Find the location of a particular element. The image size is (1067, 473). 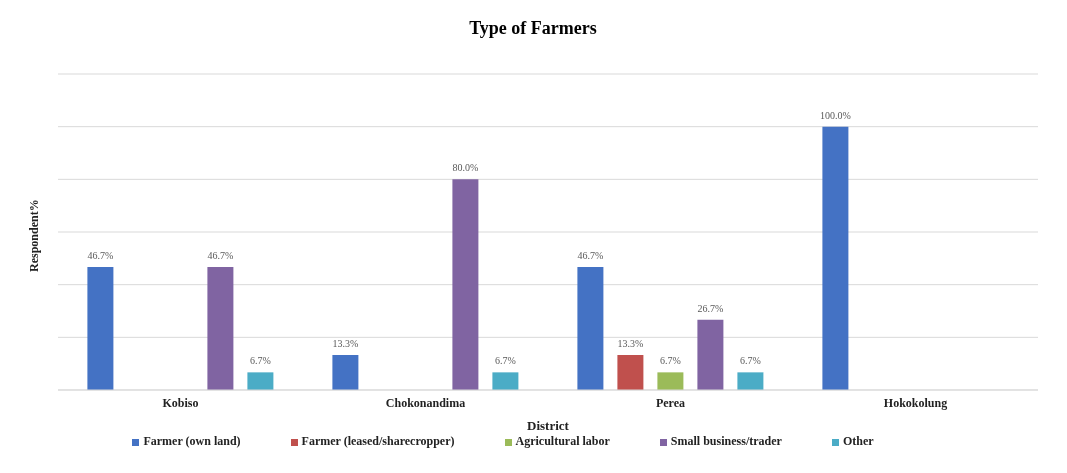

y-axis-title: Respondent% is located at coordinates (34, 235).